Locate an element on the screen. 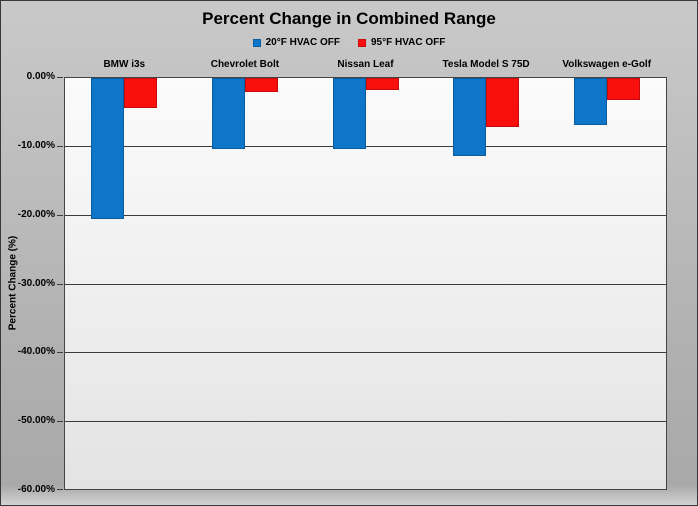 This screenshot has height=506, width=698. gridline--20.00% is located at coordinates (365, 215).